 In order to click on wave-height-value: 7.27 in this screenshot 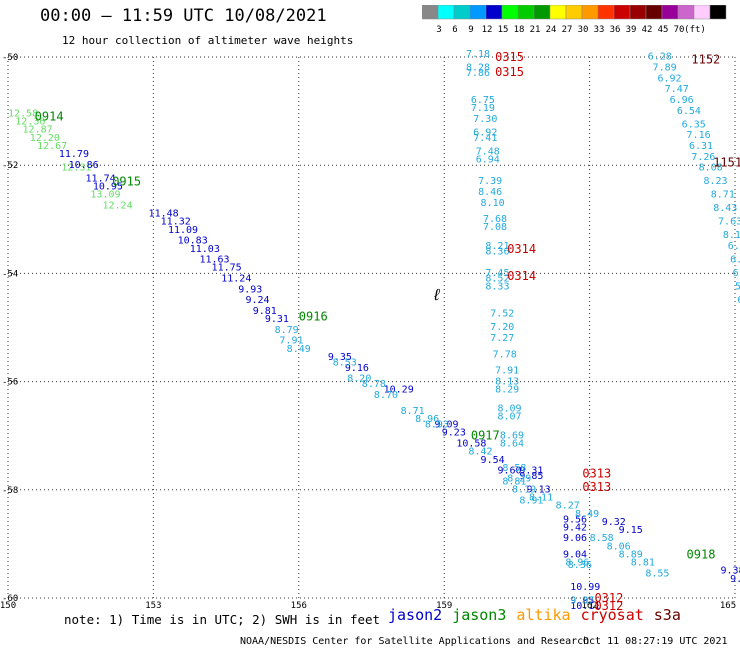, I will do `click(502, 338)`.